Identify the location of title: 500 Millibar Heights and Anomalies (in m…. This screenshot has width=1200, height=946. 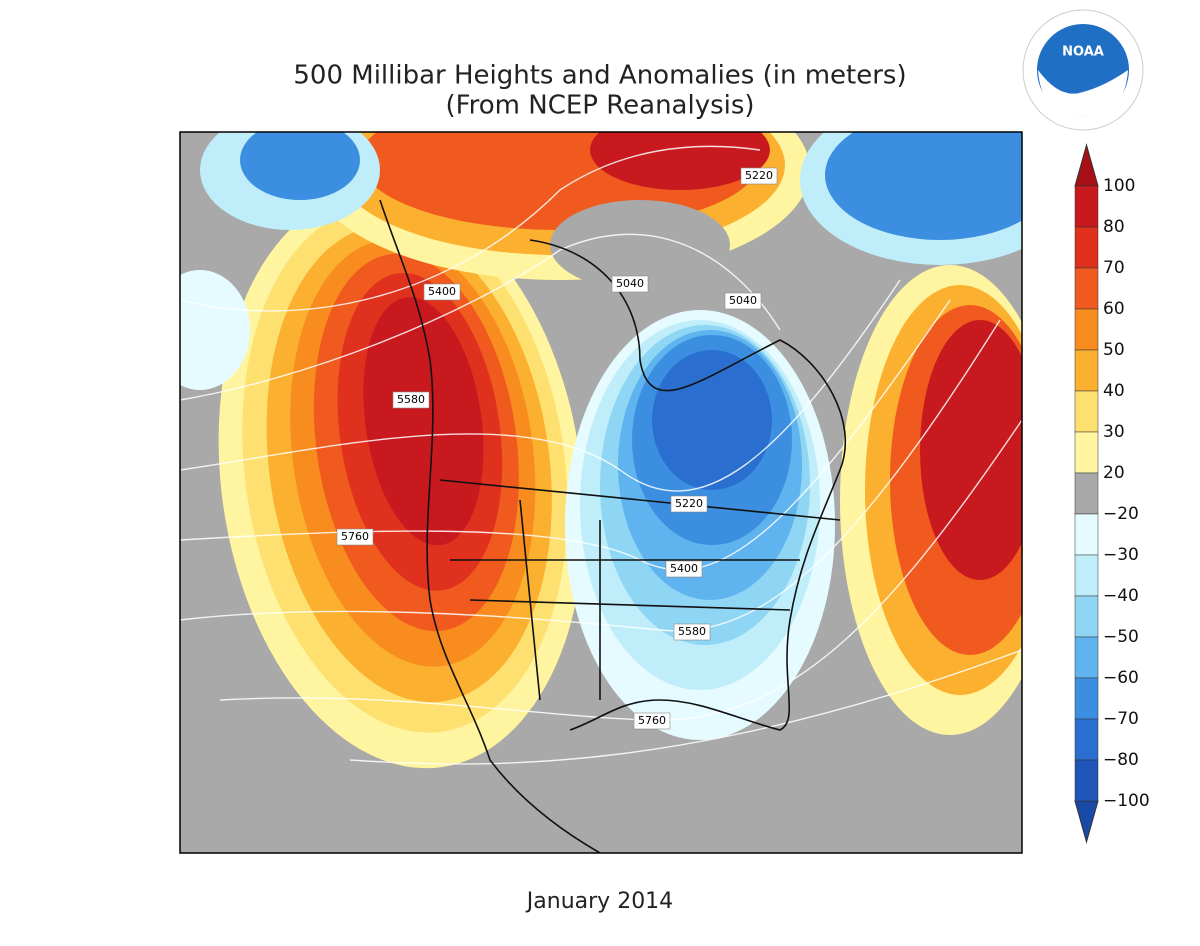
(599, 76).